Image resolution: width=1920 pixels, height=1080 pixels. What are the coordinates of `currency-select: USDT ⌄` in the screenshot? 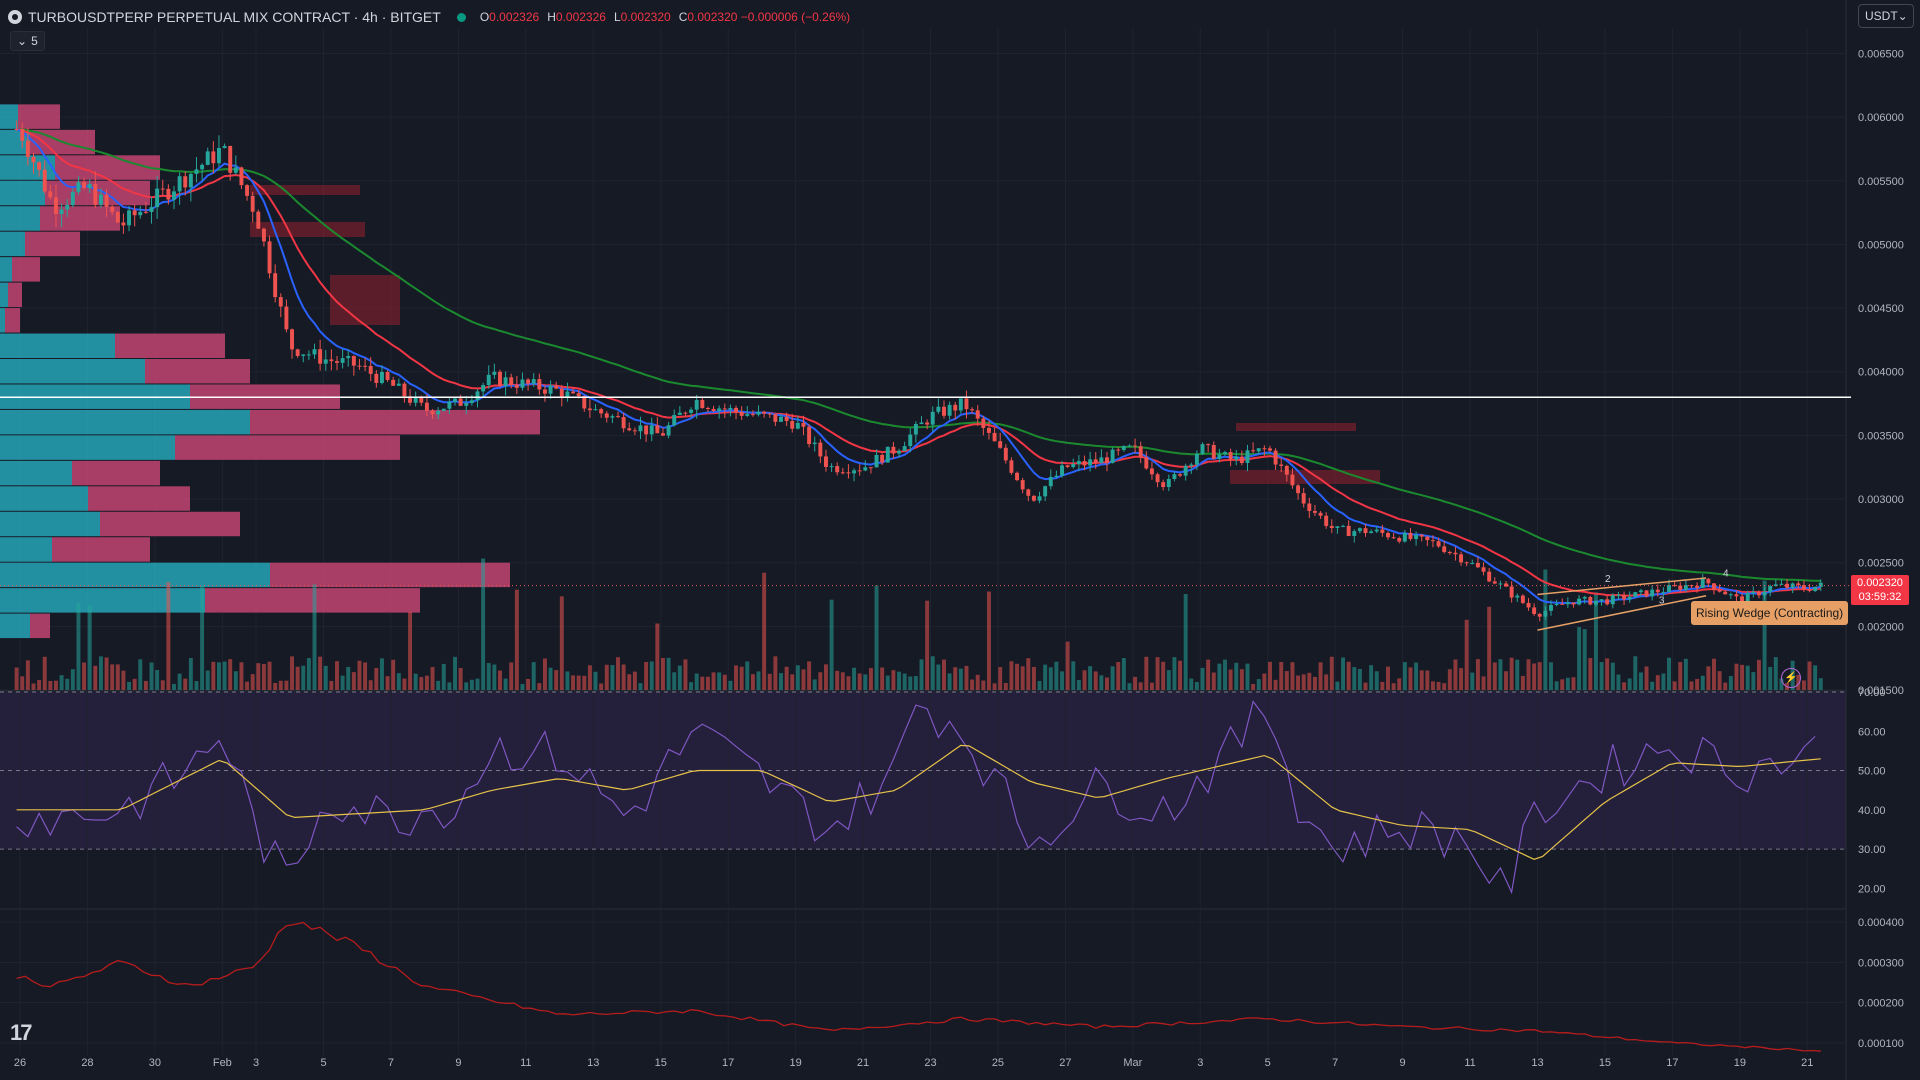 It's located at (1886, 16).